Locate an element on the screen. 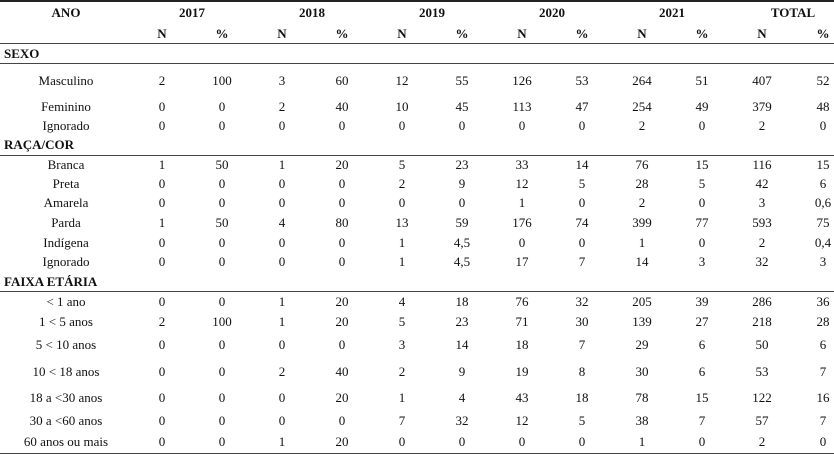  cell-pct: 4 is located at coordinates (462, 397).